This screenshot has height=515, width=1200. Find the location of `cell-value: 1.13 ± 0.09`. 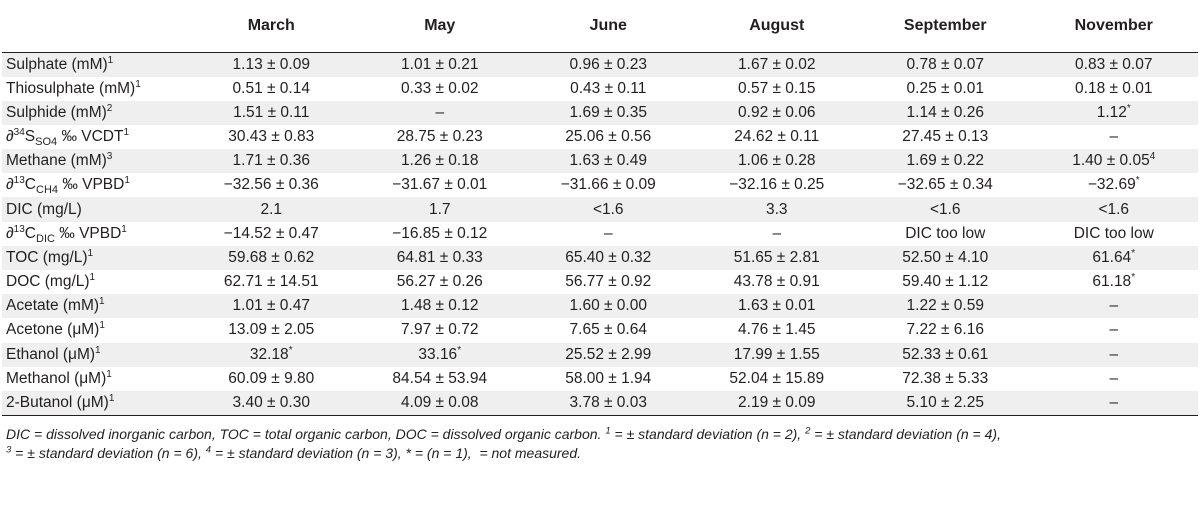

cell-value: 1.13 ± 0.09 is located at coordinates (271, 64).